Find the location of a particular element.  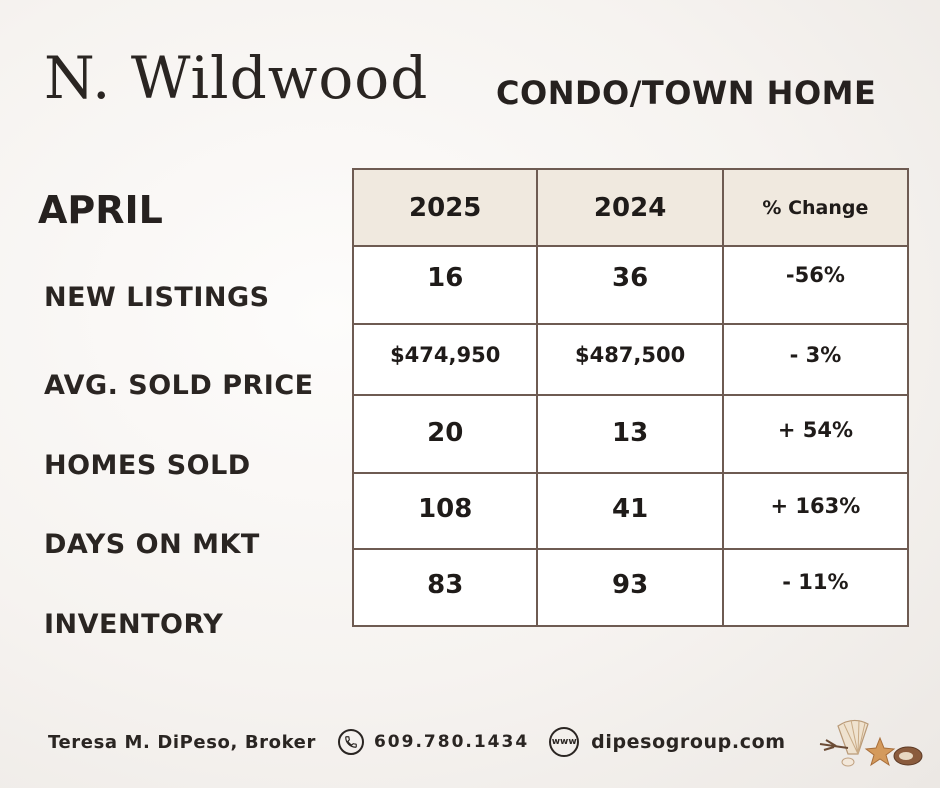

table-cell: -56% is located at coordinates (815, 285).